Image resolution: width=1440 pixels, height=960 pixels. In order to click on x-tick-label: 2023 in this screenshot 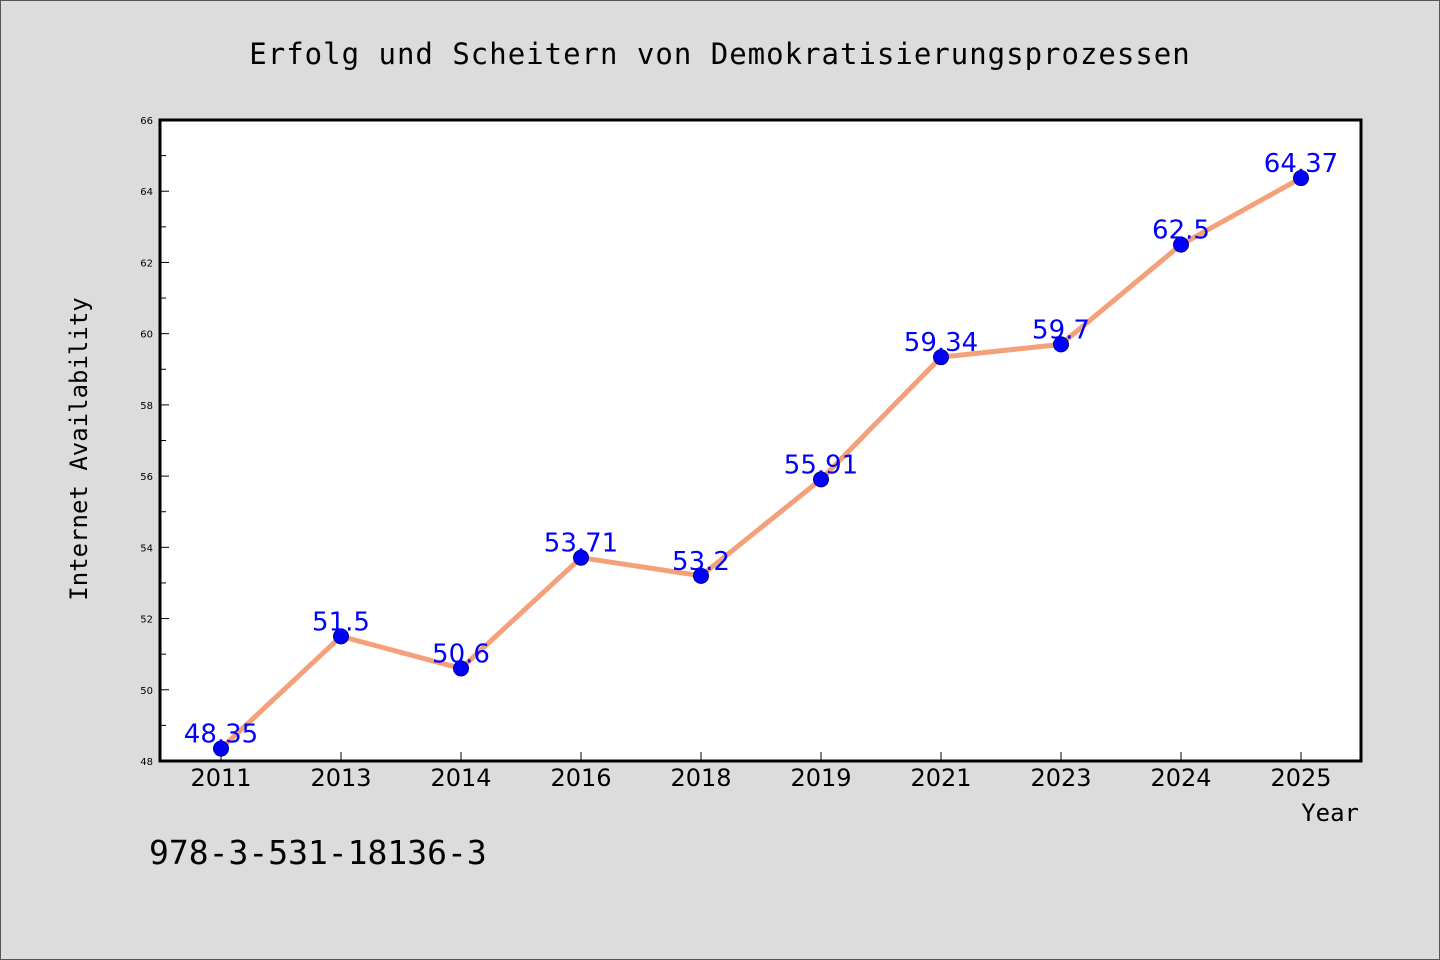, I will do `click(1060, 778)`.